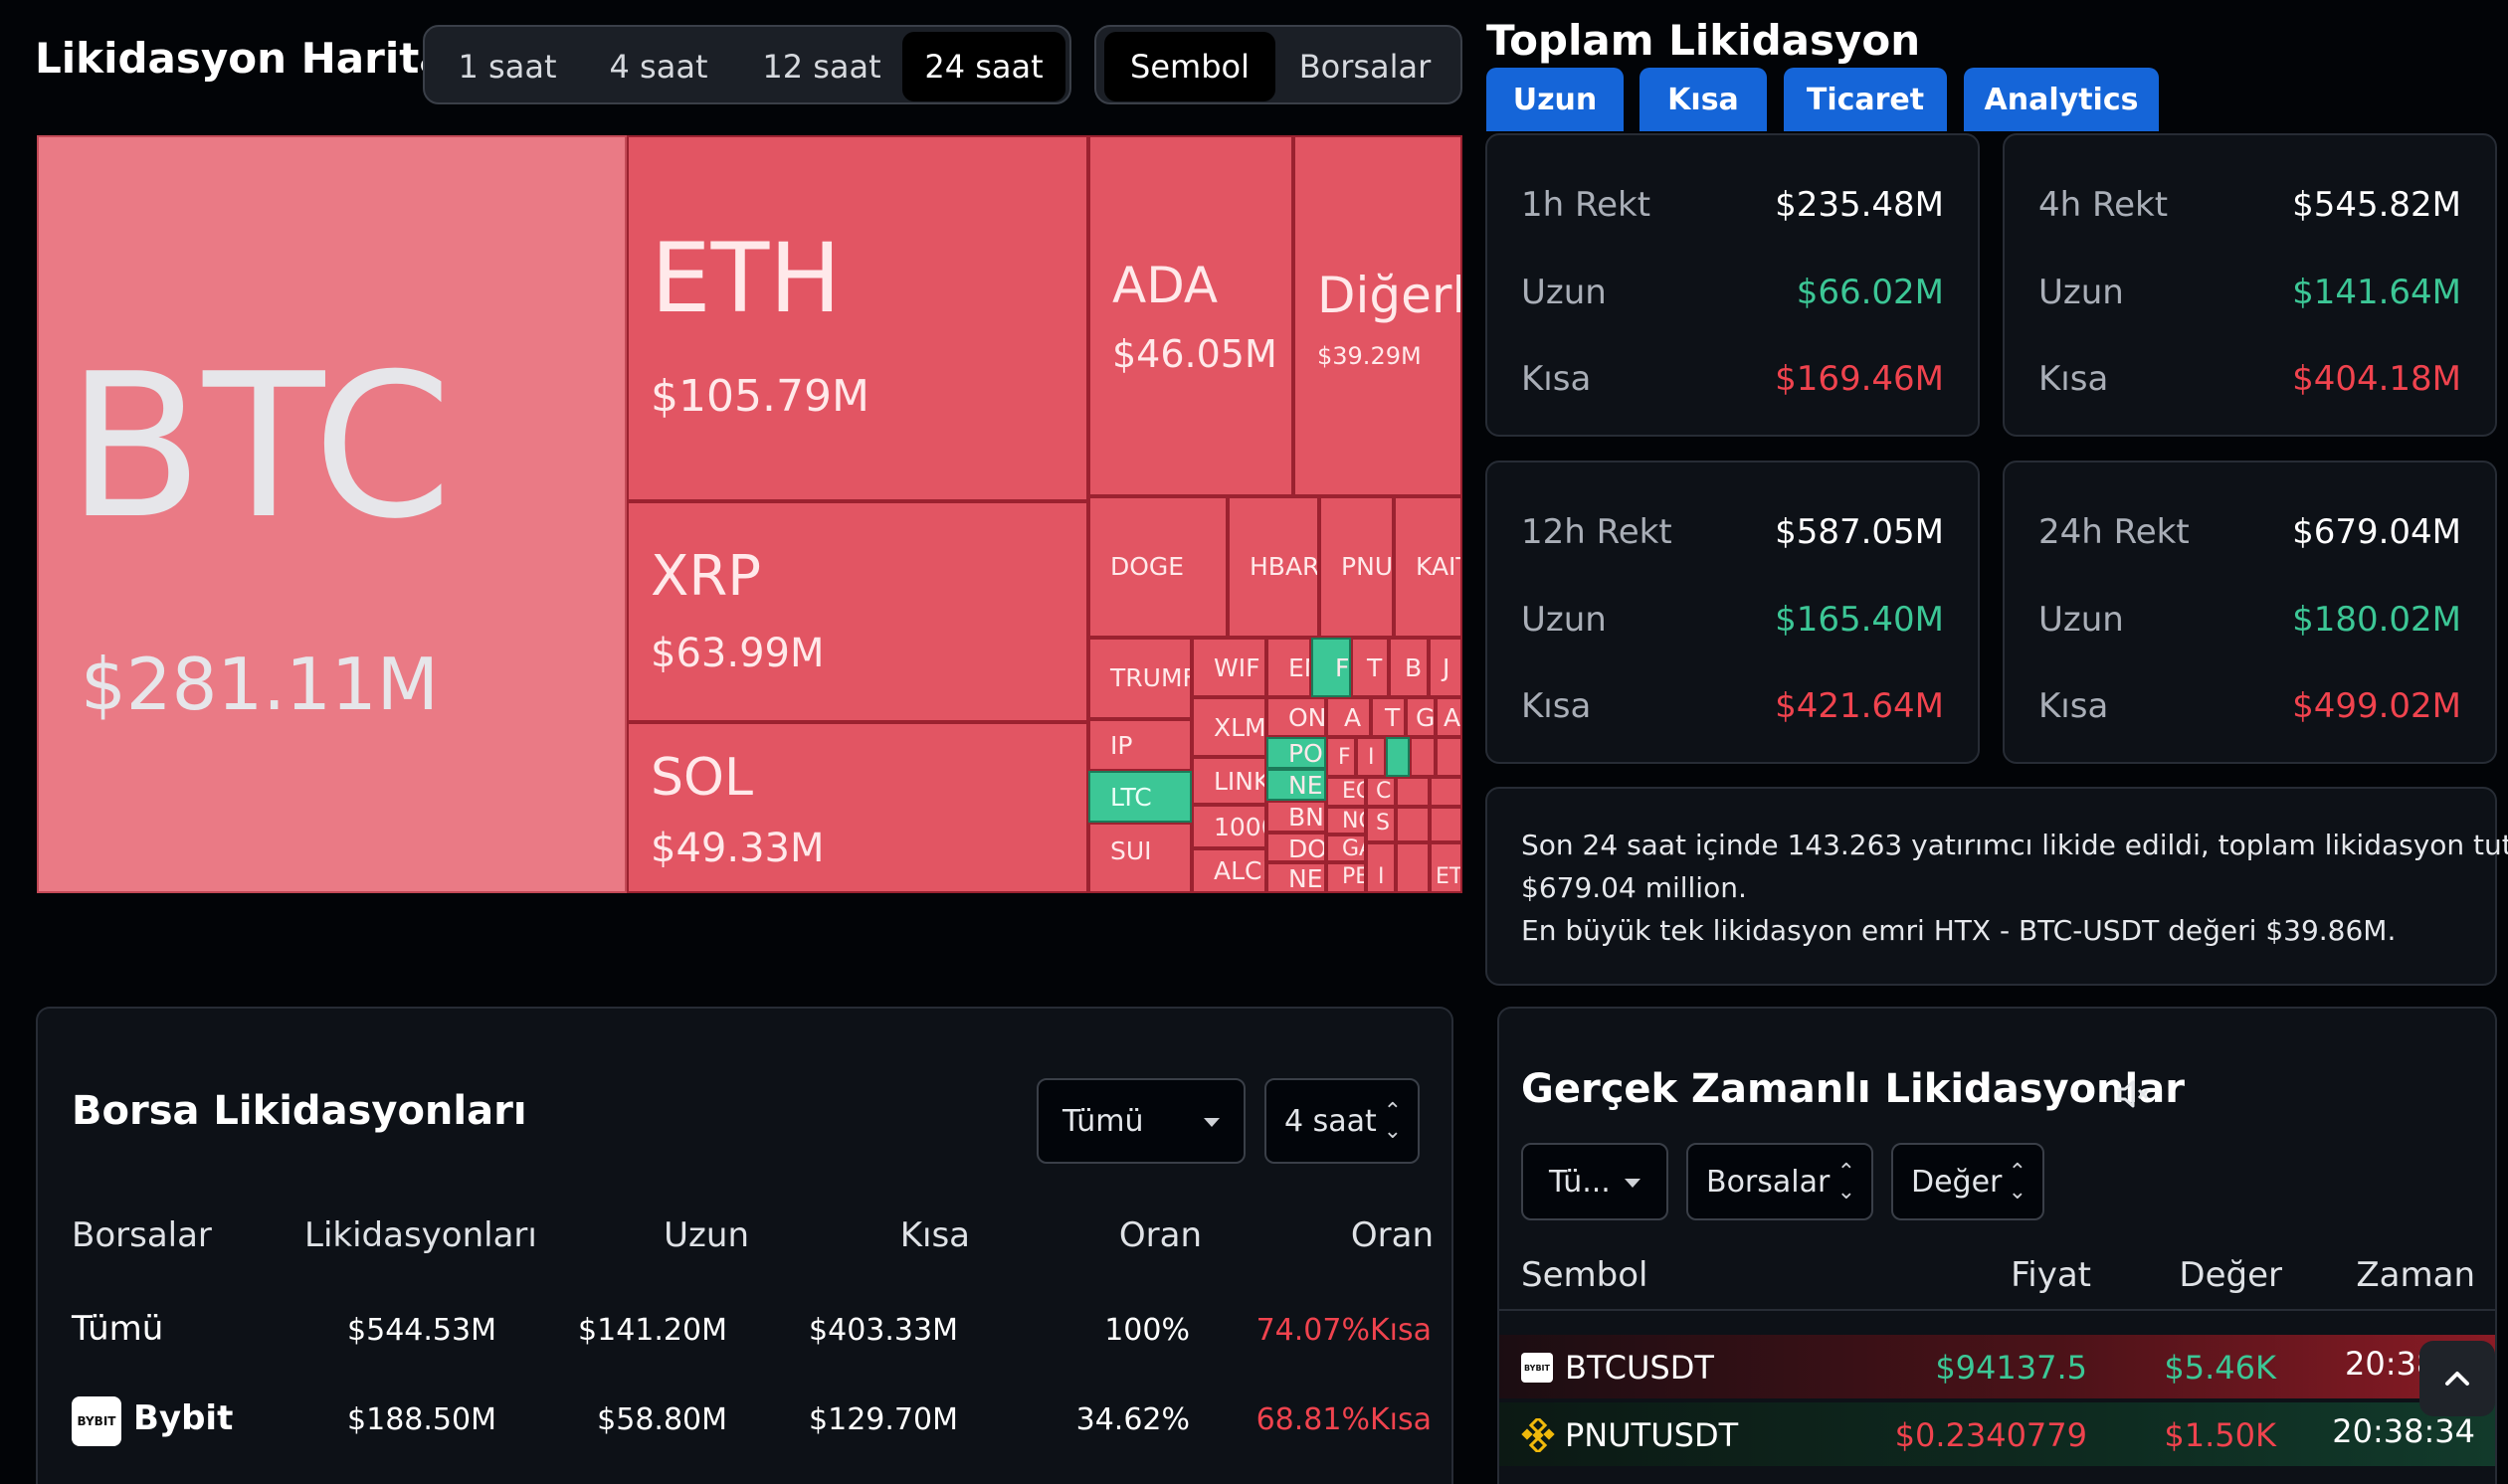 The image size is (2508, 1484). Describe the element at coordinates (706, 1235) in the screenshot. I see `col-header-uzun: Uzun` at that location.